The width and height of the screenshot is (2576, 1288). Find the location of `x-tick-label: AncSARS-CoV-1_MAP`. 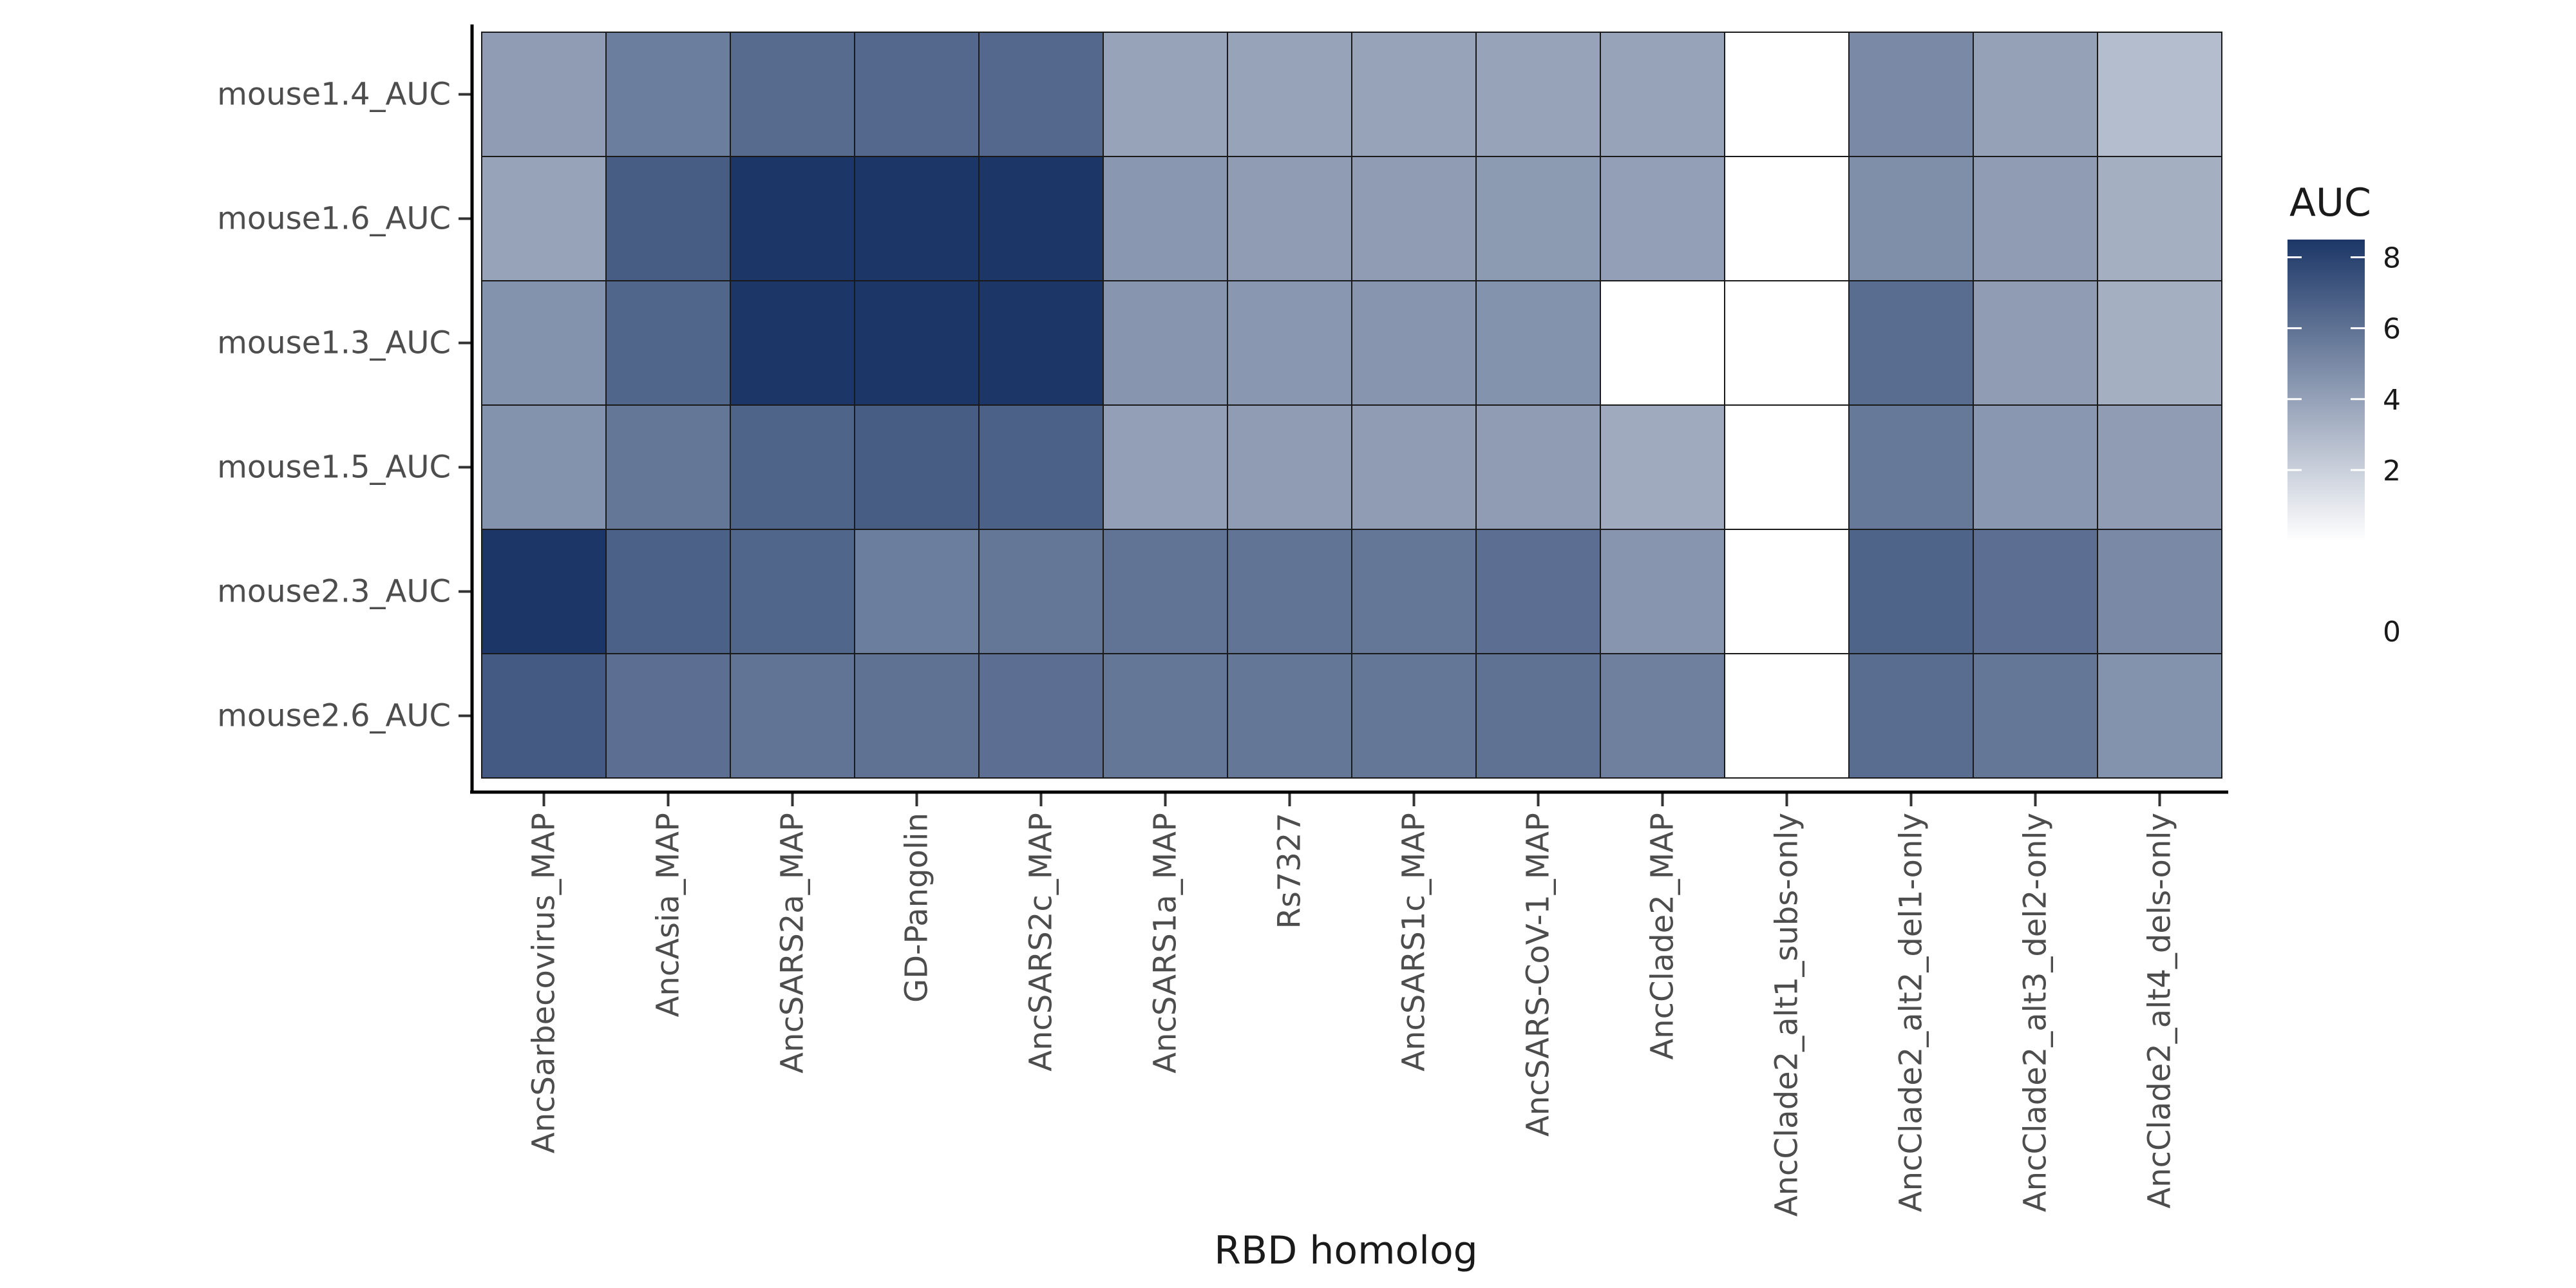

x-tick-label: AncSARS-CoV-1_MAP is located at coordinates (1539, 975).